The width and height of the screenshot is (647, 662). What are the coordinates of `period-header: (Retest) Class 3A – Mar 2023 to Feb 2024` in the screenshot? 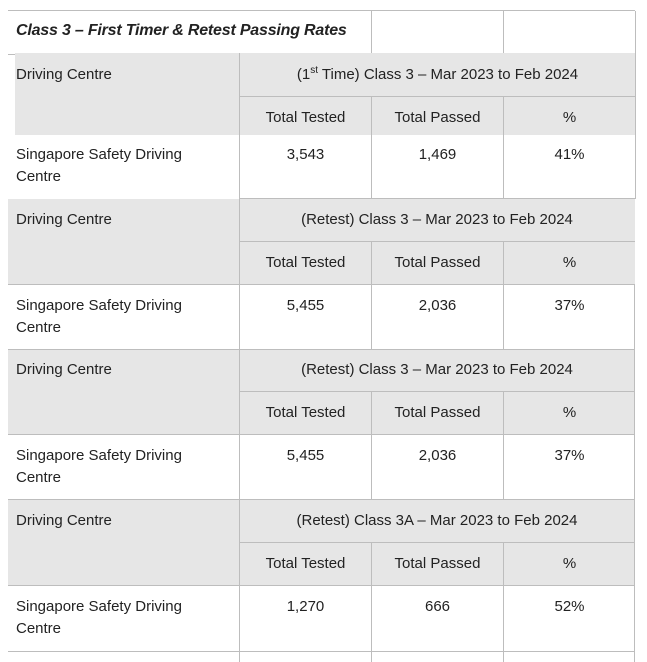 It's located at (437, 520).